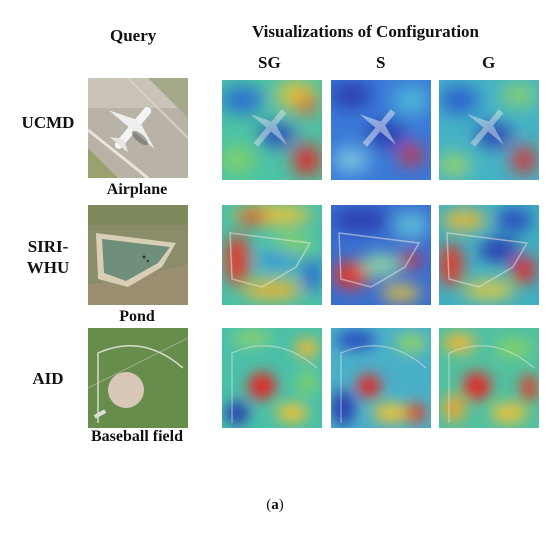 The image size is (550, 533). Describe the element at coordinates (489, 378) in the screenshot. I see `heatmap-aid-g` at that location.